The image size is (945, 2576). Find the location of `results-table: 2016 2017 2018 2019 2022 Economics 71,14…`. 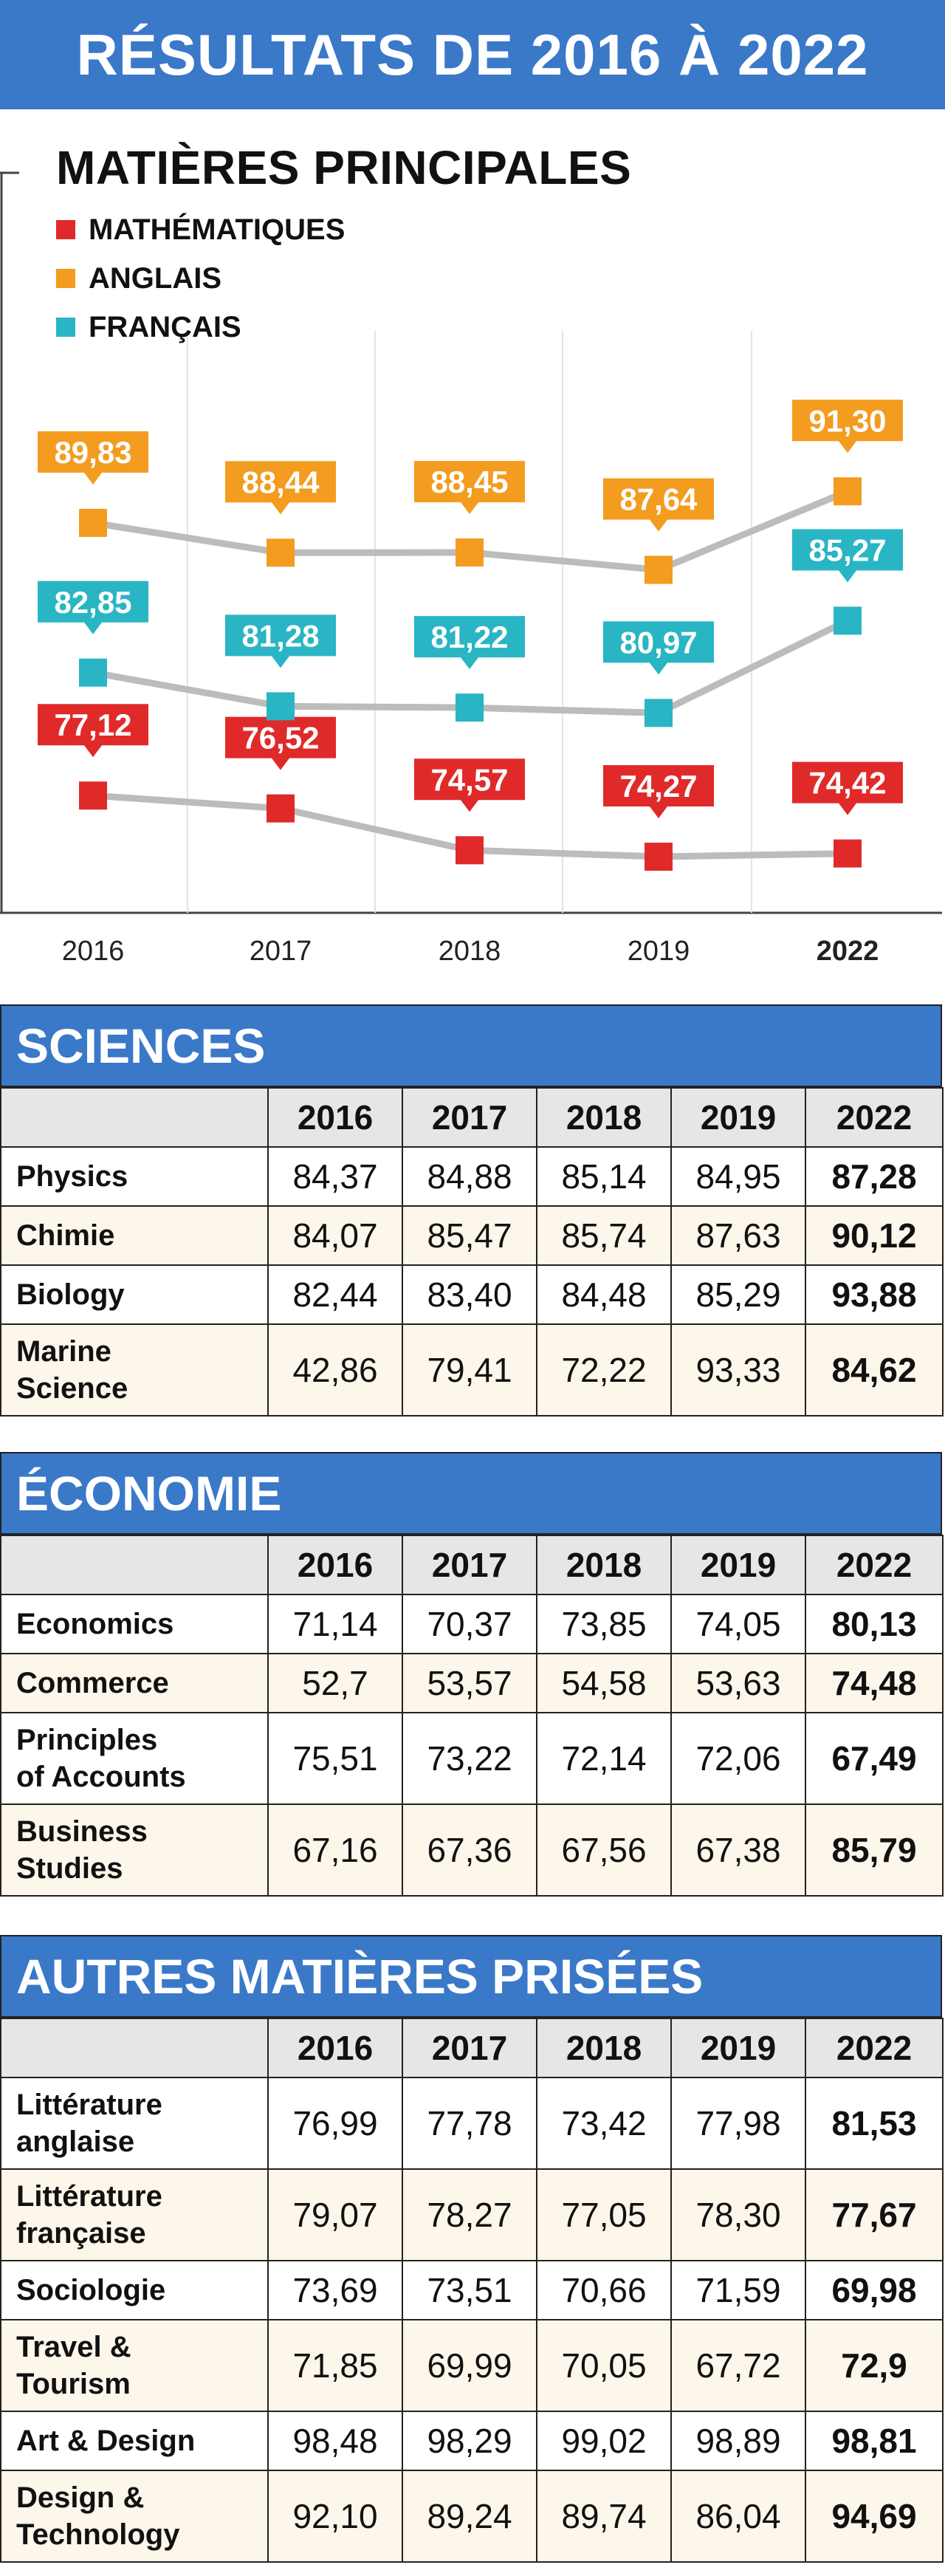

results-table: 2016 2017 2018 2019 2022 Economics 71,14… is located at coordinates (472, 1716).